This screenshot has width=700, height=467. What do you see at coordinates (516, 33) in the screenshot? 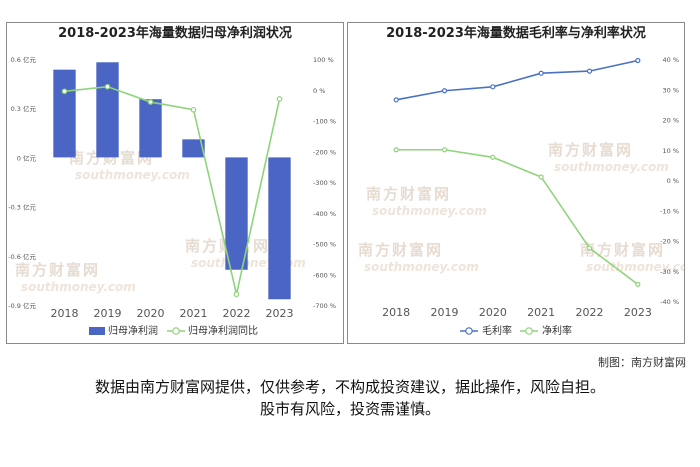
I see `chart-title: 2018-2023年海量数据毛利率与净利率状况` at bounding box center [516, 33].